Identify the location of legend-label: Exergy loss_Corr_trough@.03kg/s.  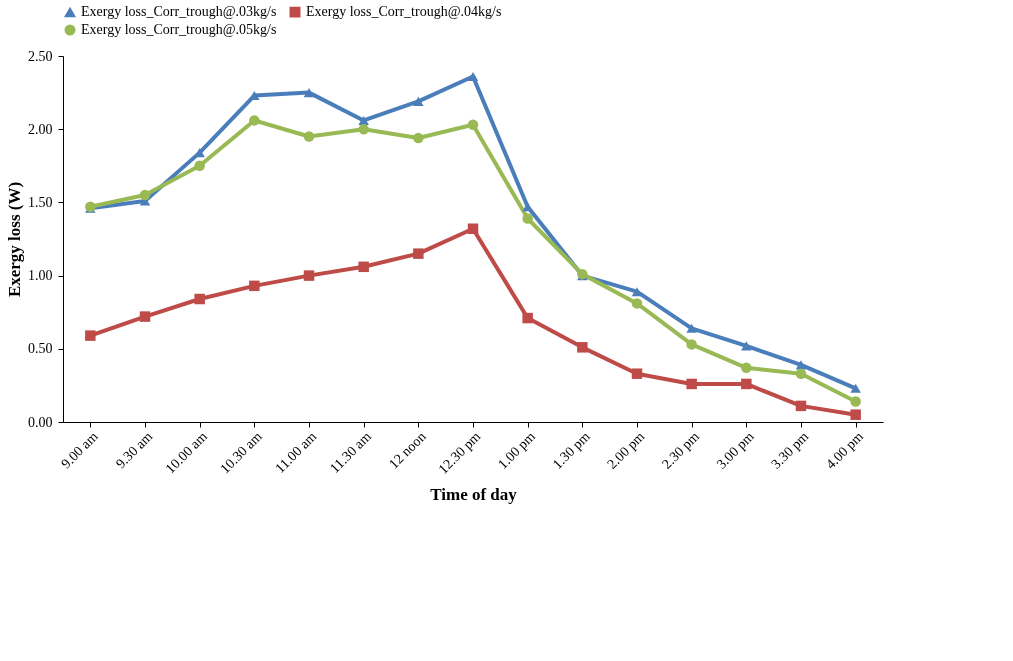
(179, 12).